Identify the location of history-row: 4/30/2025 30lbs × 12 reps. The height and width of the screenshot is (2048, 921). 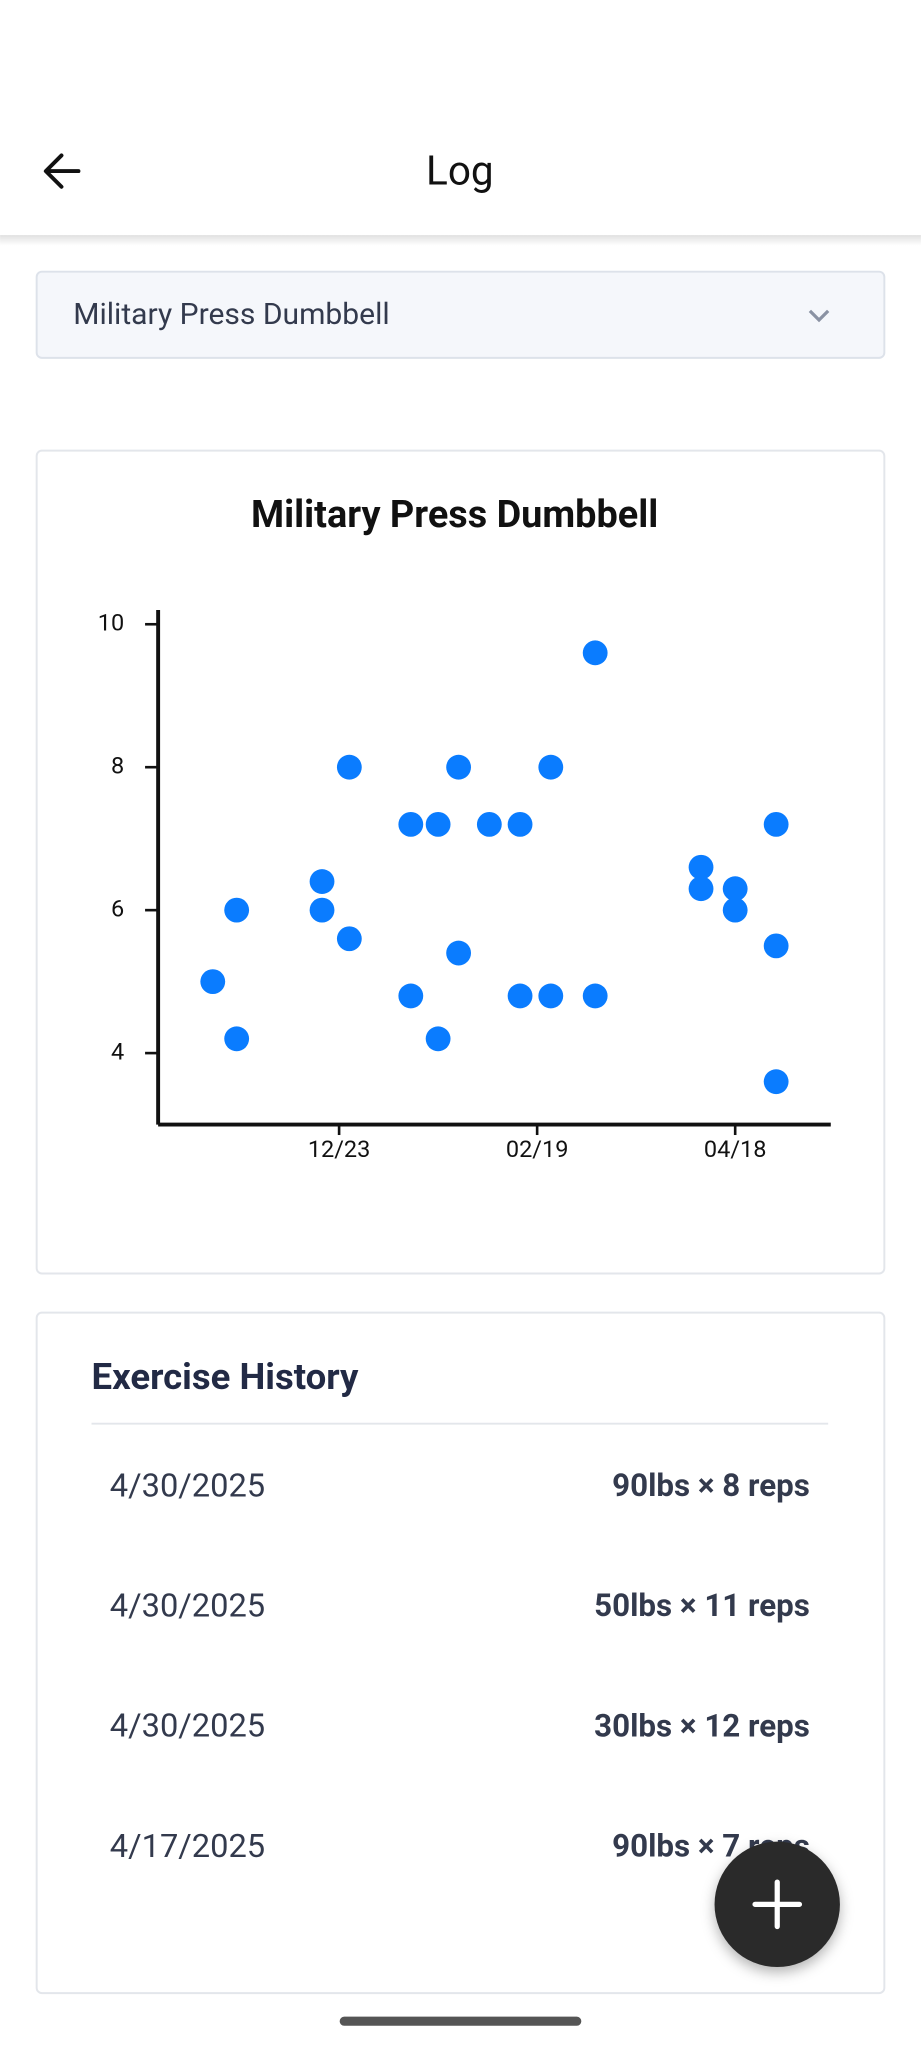
(460, 1726).